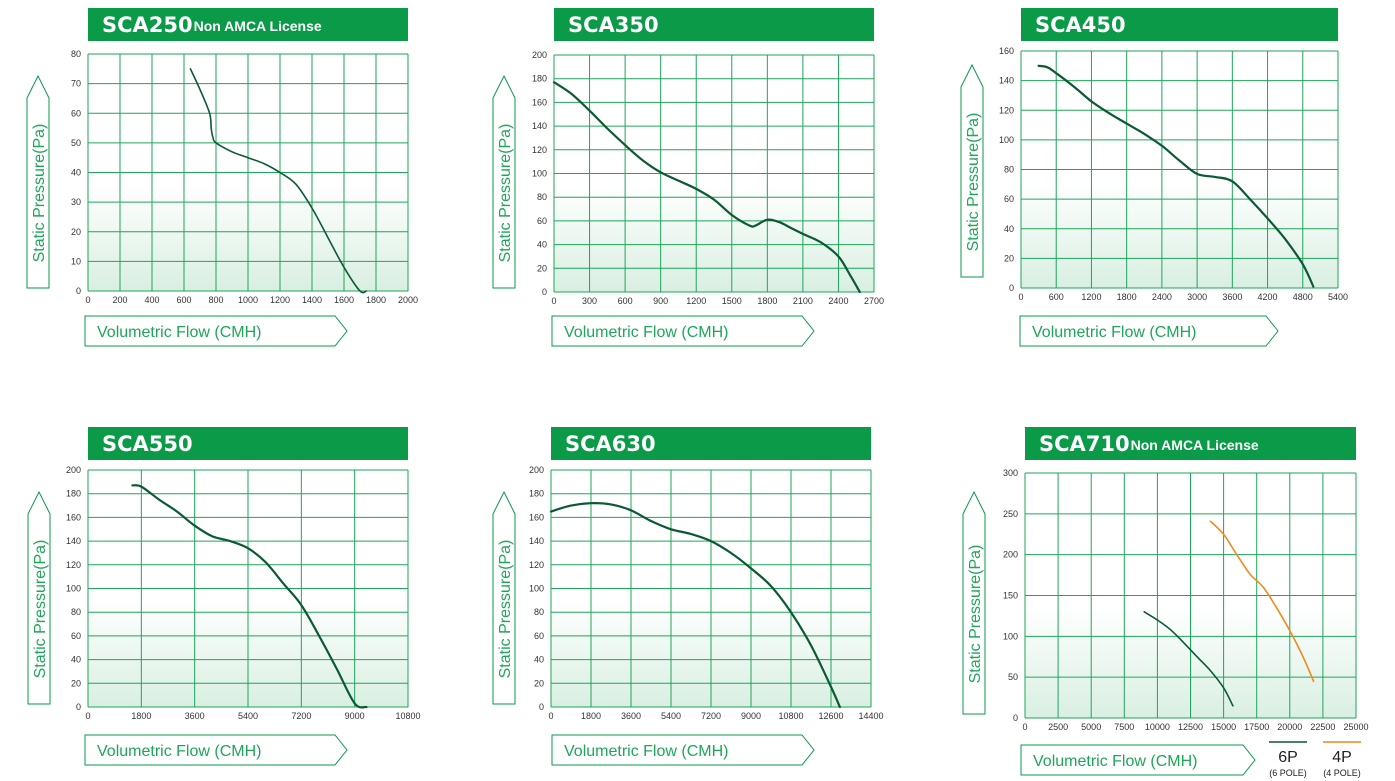 This screenshot has width=1395, height=781. I want to click on x-tick-label: 800, so click(215, 300).